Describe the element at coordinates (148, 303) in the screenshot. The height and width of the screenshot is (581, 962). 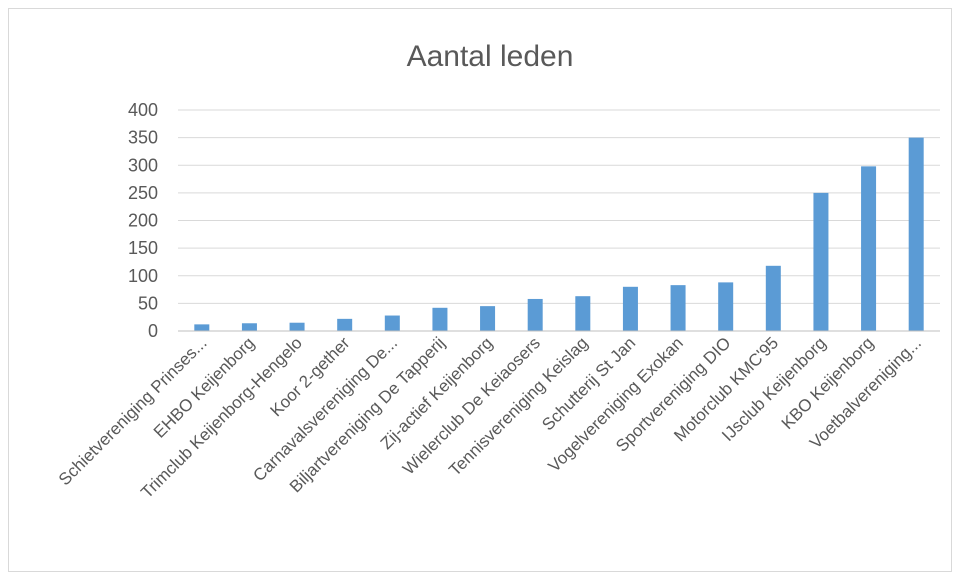
I see `y-tick-label: 50` at that location.